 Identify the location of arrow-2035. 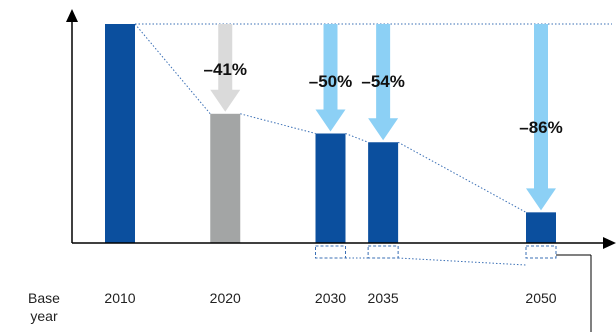
(383, 82).